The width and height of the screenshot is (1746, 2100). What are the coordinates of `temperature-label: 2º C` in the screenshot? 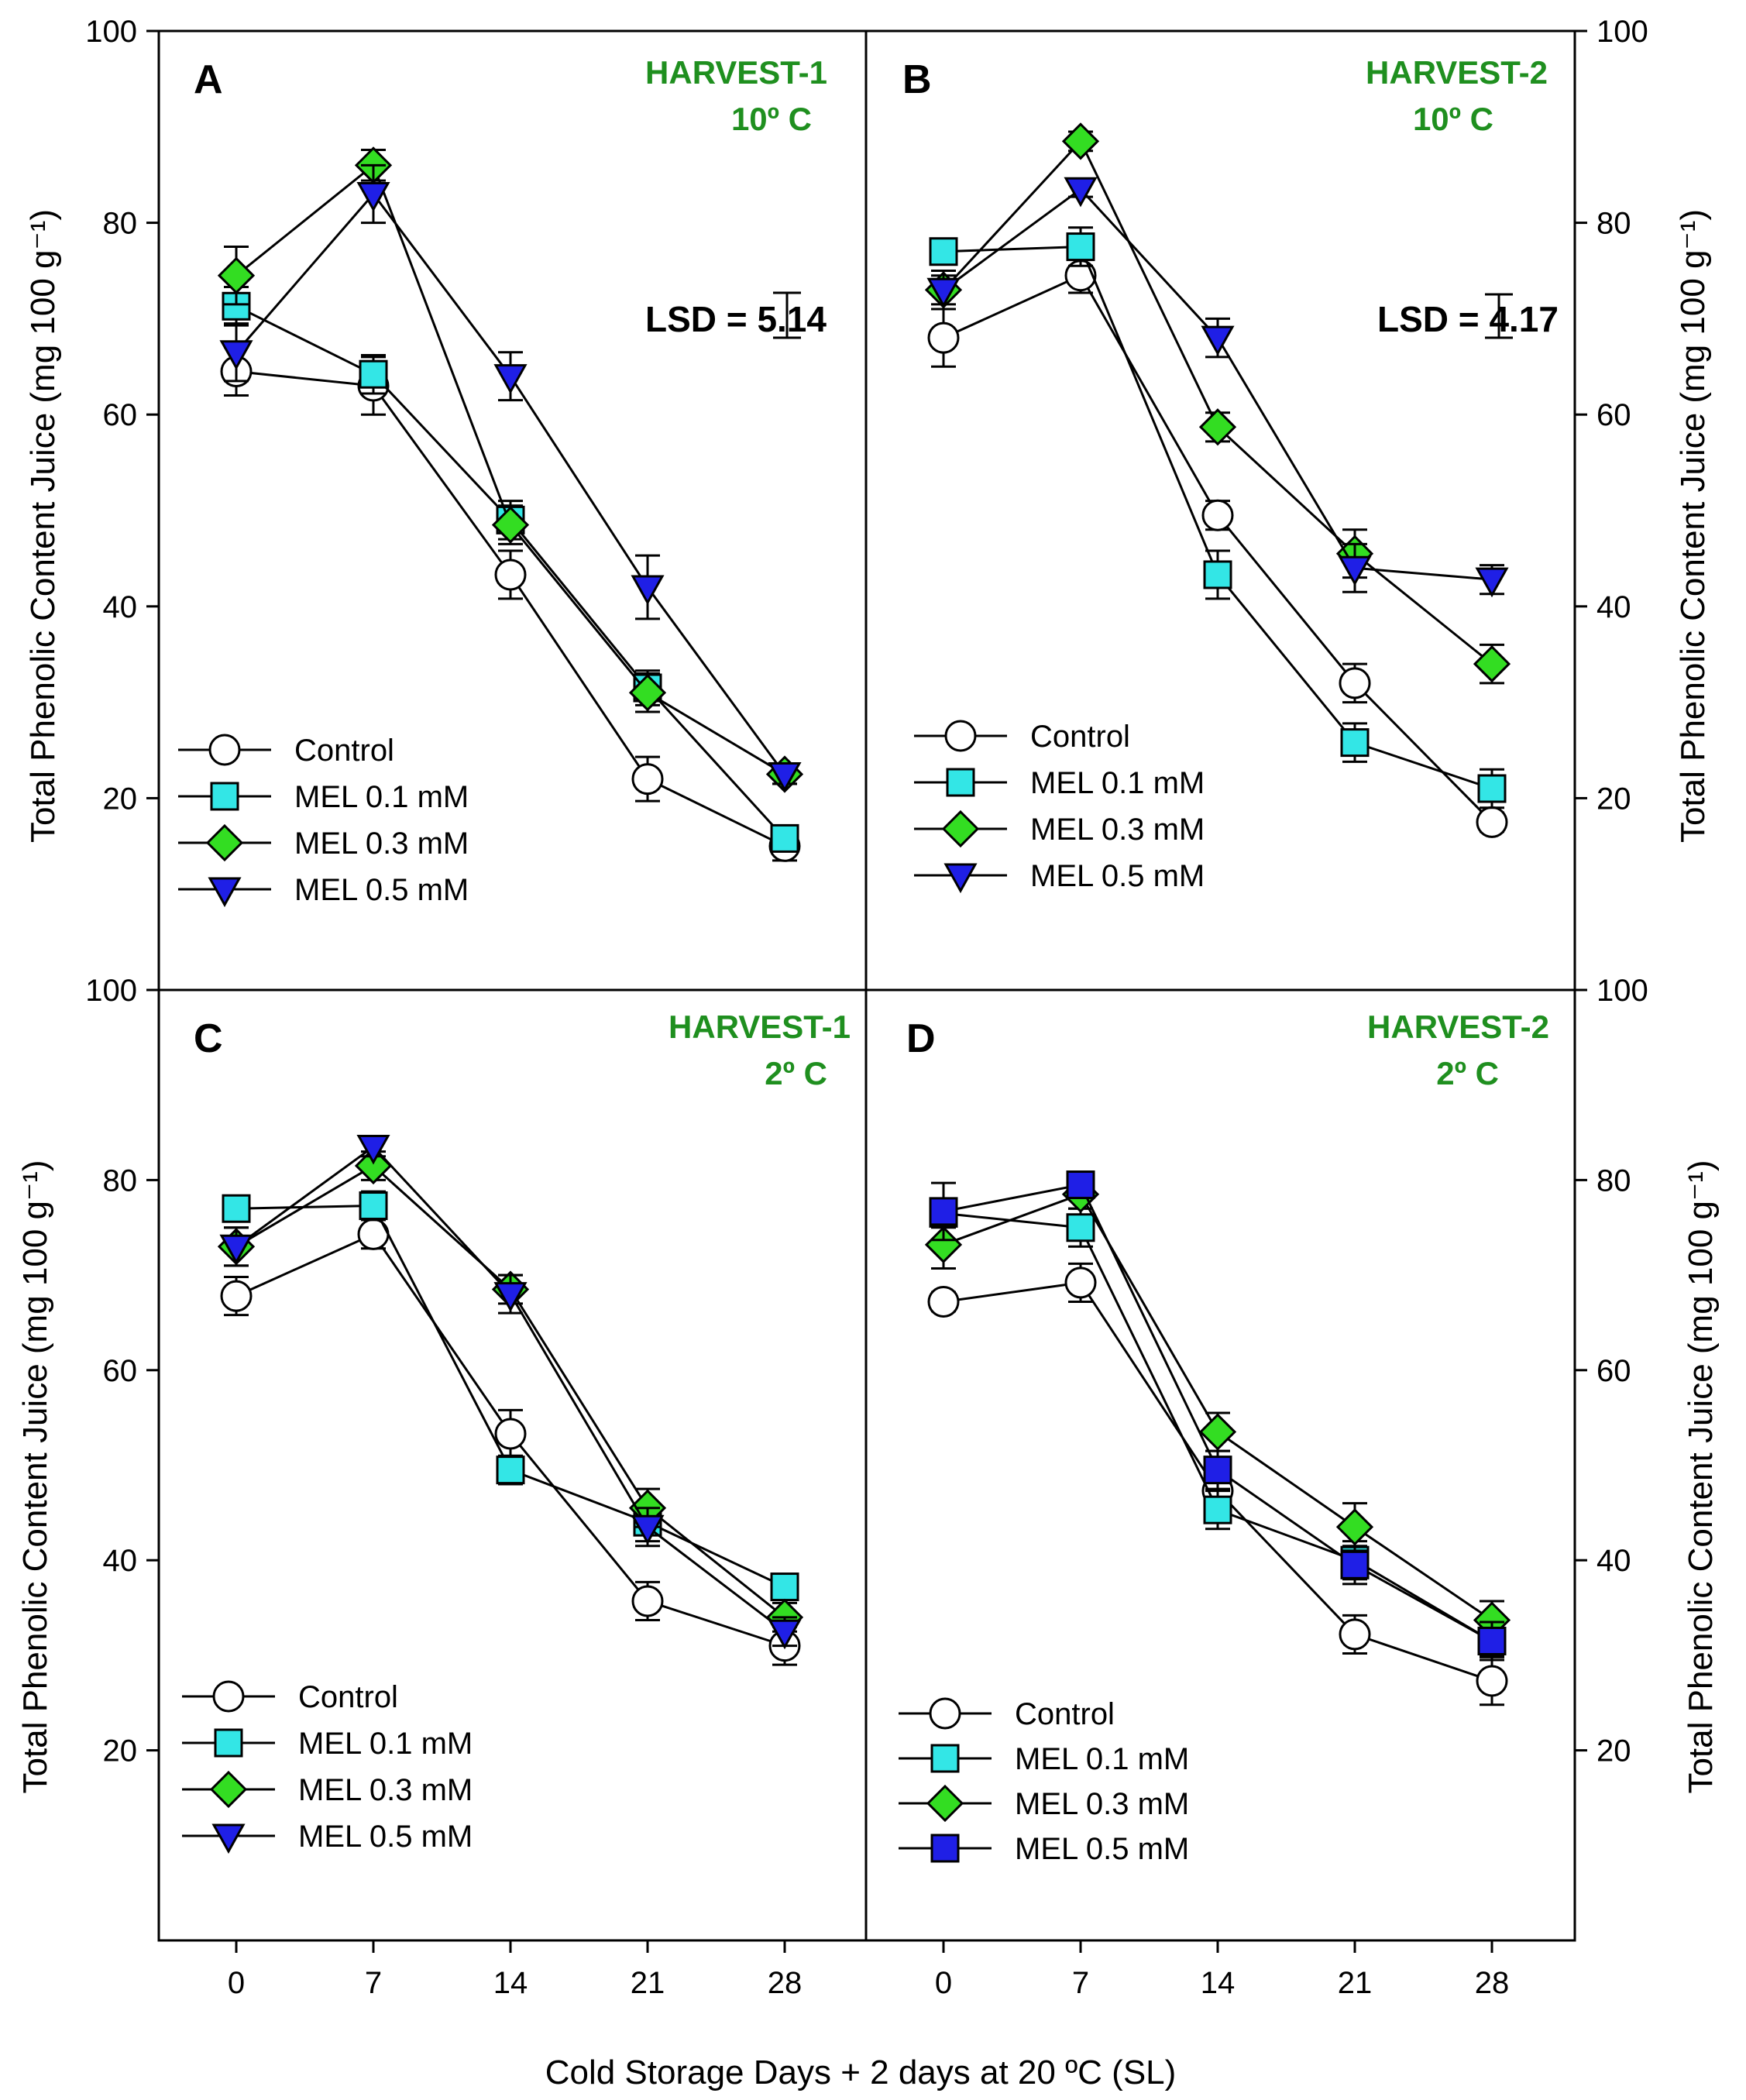 It's located at (1468, 1073).